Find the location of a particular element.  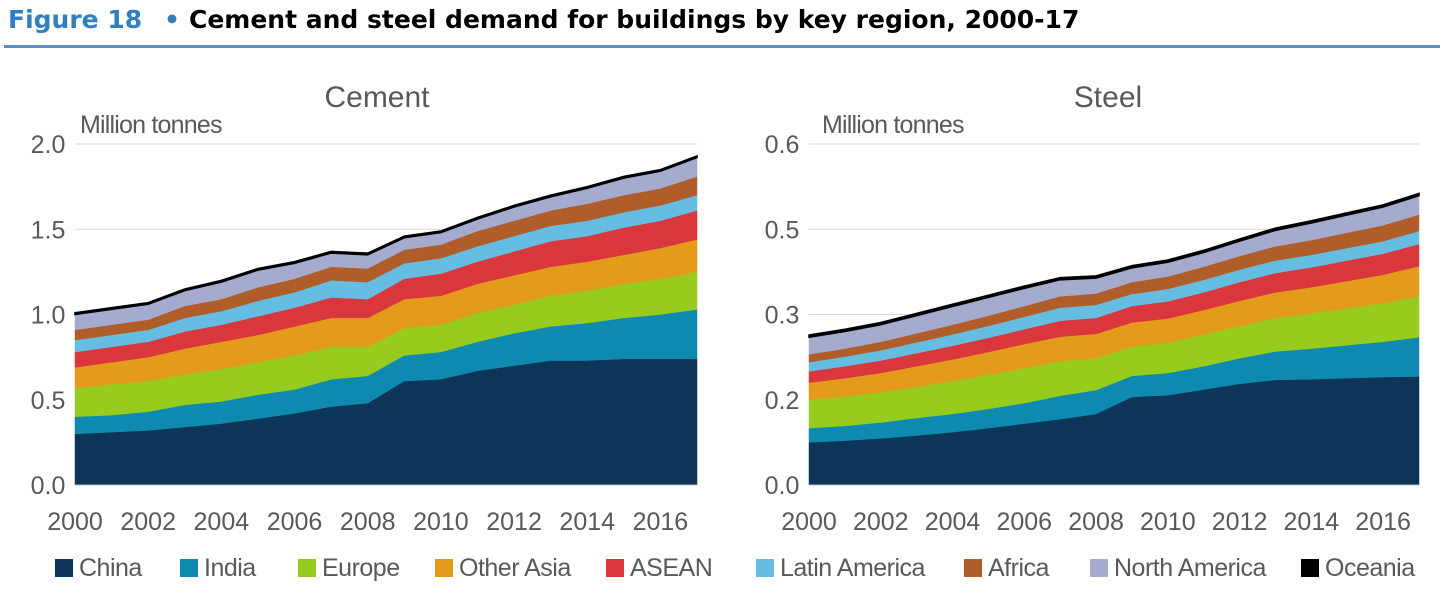

y-tick-label: 0.3 is located at coordinates (782, 316).